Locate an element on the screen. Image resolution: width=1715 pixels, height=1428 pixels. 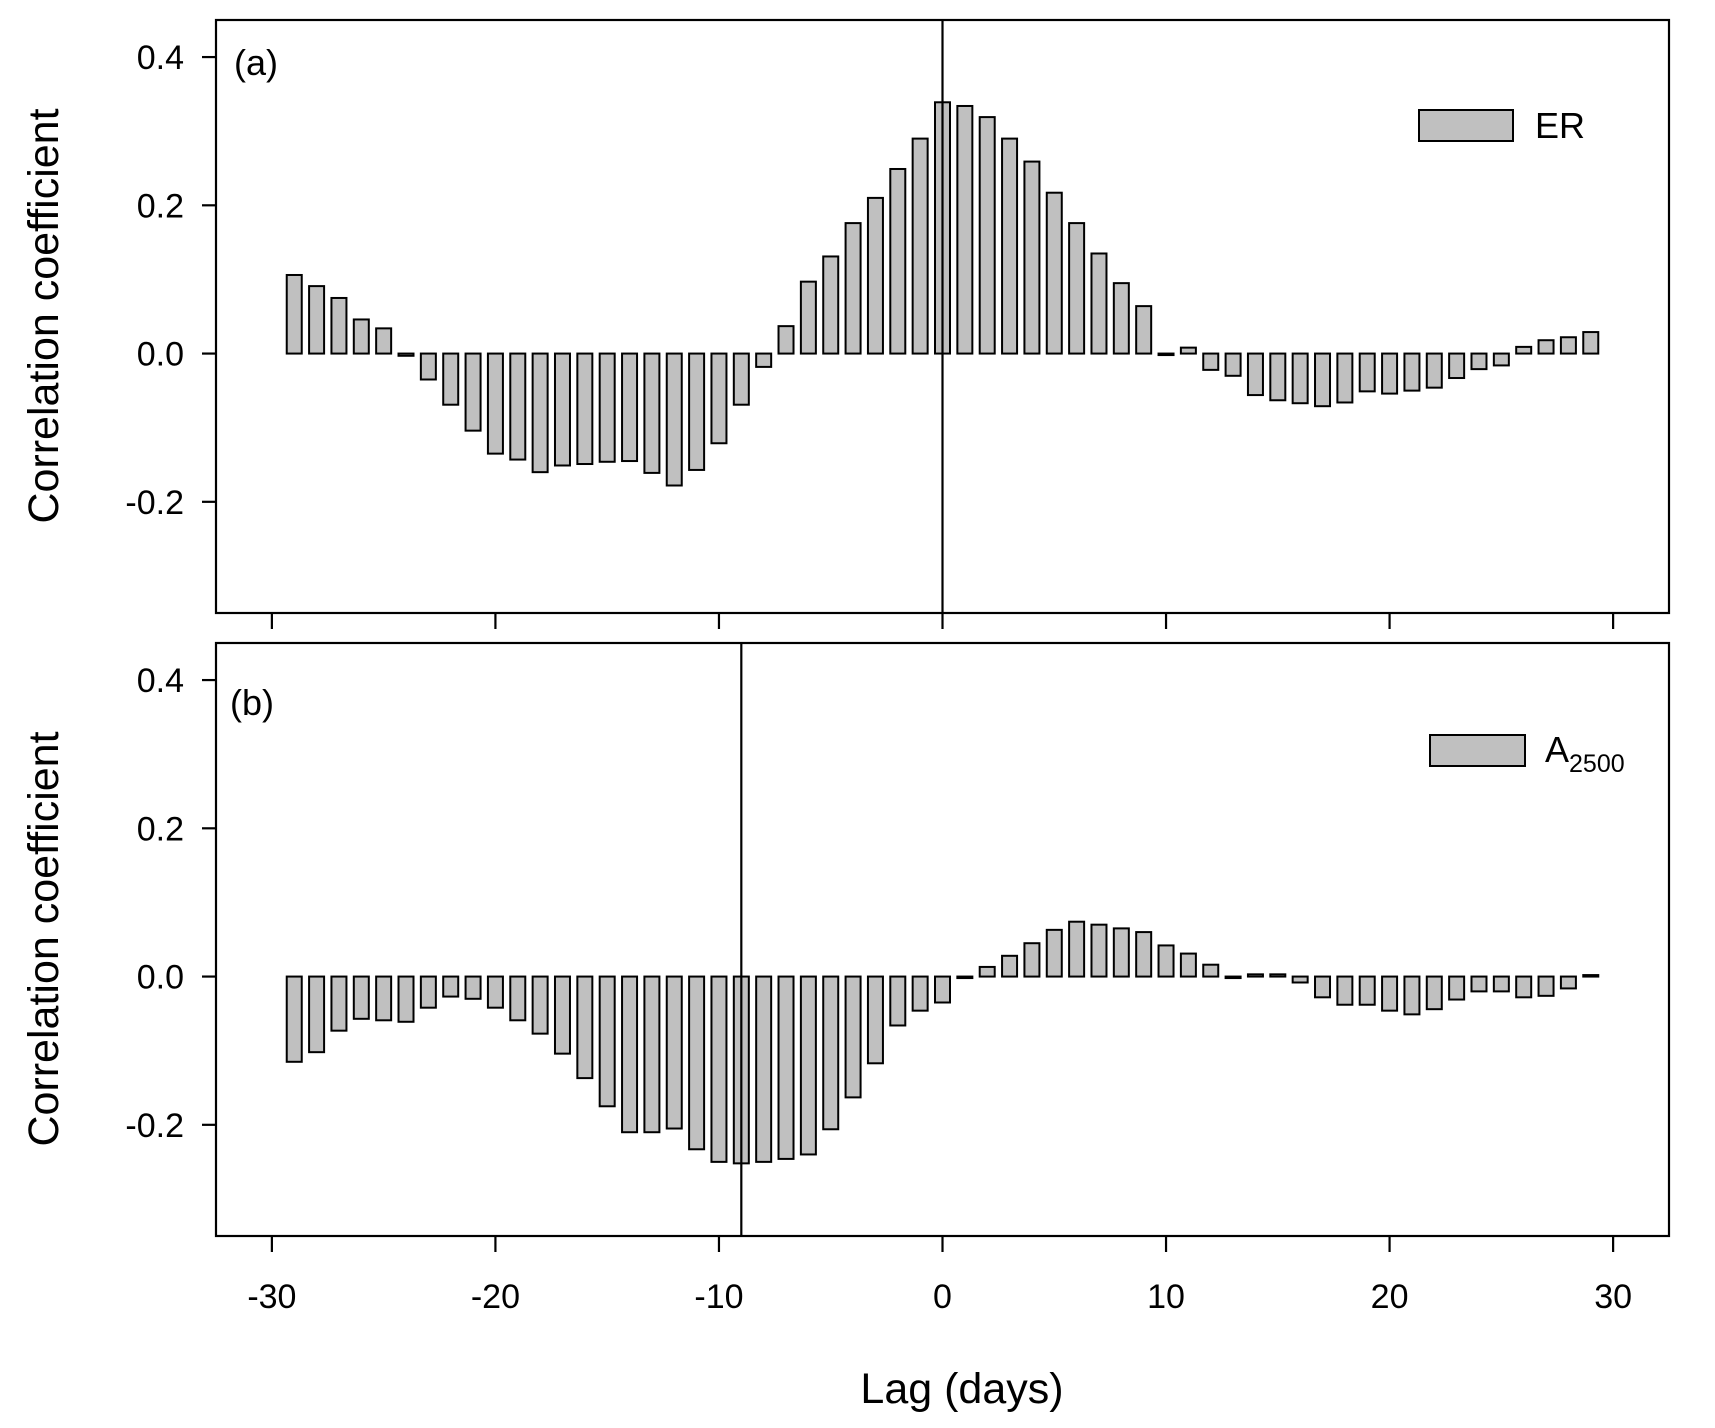
y-tick-label-a-0: 0.4 is located at coordinates (160, 58).